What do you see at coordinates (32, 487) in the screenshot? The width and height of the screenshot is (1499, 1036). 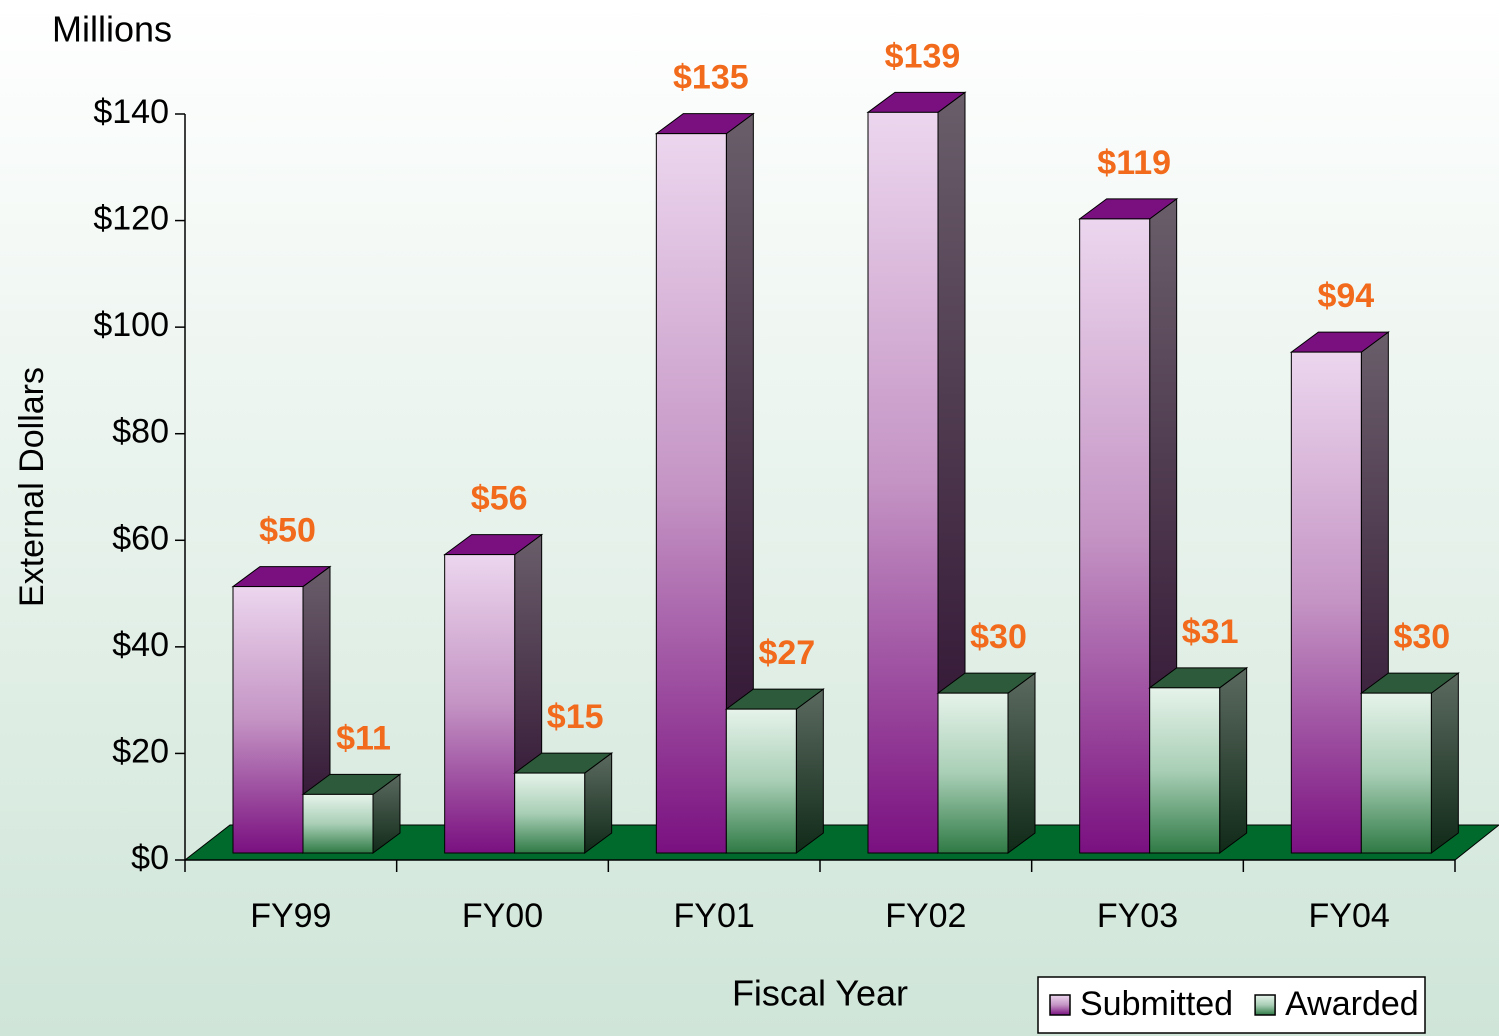 I see `y-axis-label: External Dollars` at bounding box center [32, 487].